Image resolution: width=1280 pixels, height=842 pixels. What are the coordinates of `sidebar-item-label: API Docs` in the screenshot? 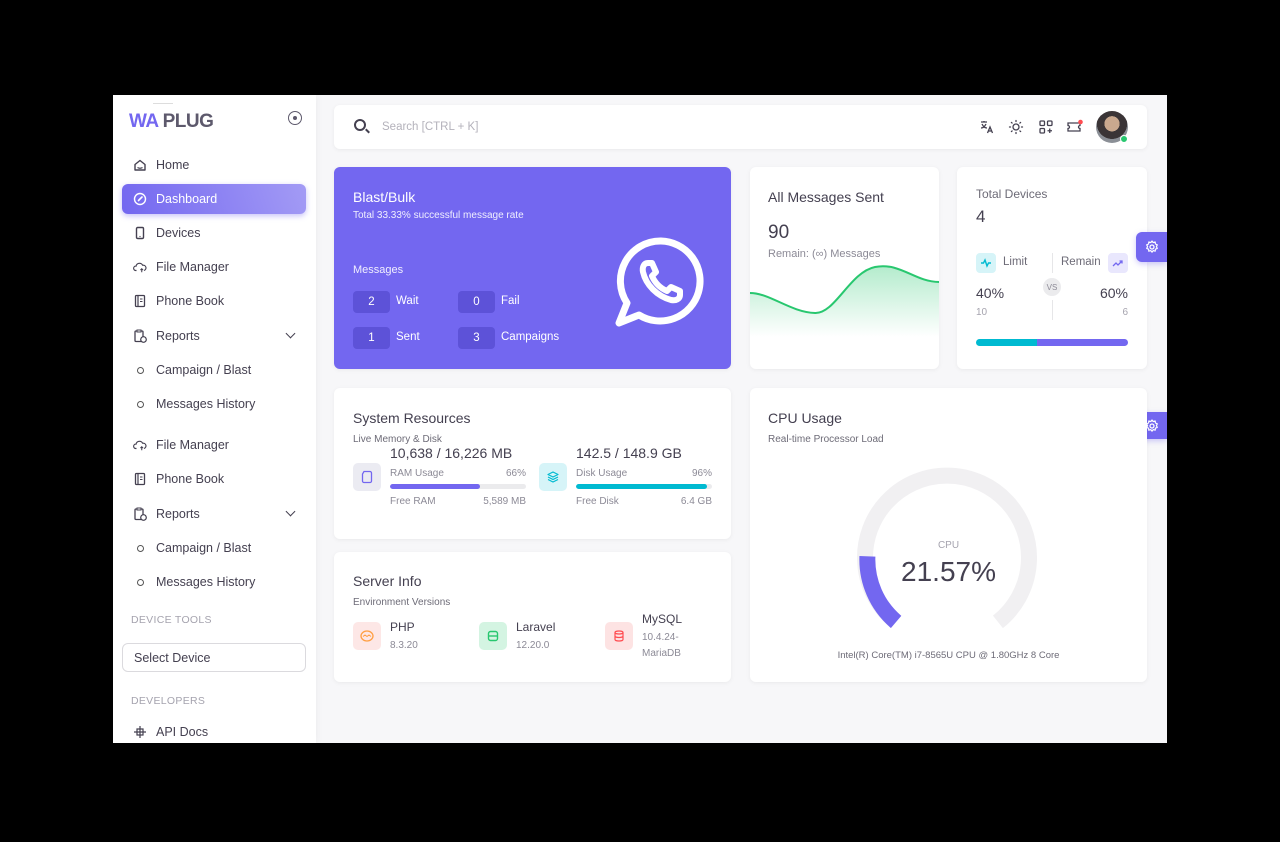 It's located at (182, 732).